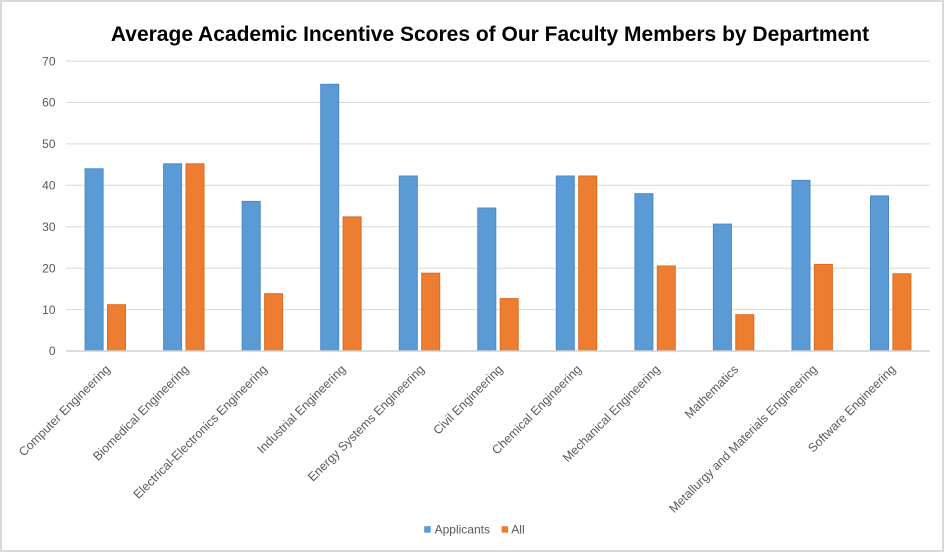 The height and width of the screenshot is (557, 944). What do you see at coordinates (49, 61) in the screenshot?
I see `svg-text: 70` at bounding box center [49, 61].